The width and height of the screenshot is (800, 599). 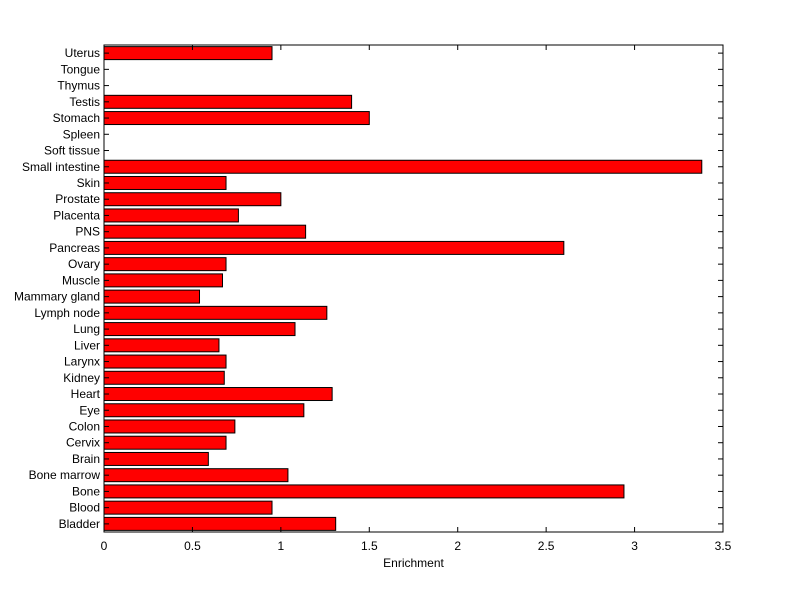 What do you see at coordinates (165, 264) in the screenshot?
I see `bar-ovary` at bounding box center [165, 264].